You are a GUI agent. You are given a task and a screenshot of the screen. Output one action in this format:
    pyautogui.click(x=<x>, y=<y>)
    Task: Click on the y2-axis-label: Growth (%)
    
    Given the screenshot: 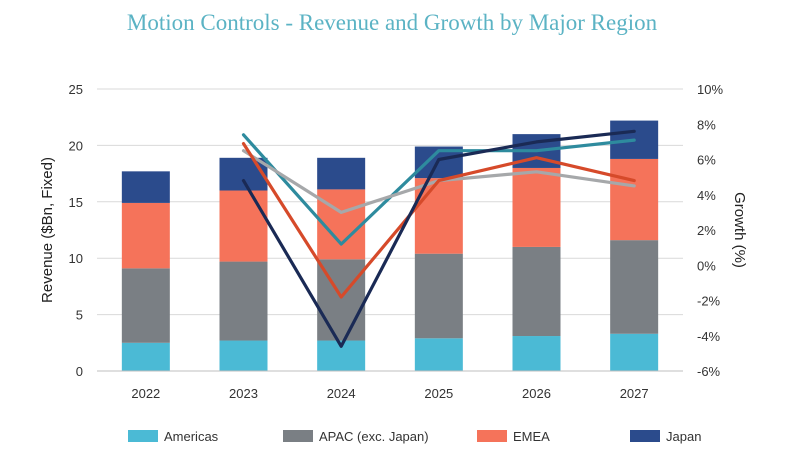 What is the action you would take?
    pyautogui.click(x=739, y=230)
    